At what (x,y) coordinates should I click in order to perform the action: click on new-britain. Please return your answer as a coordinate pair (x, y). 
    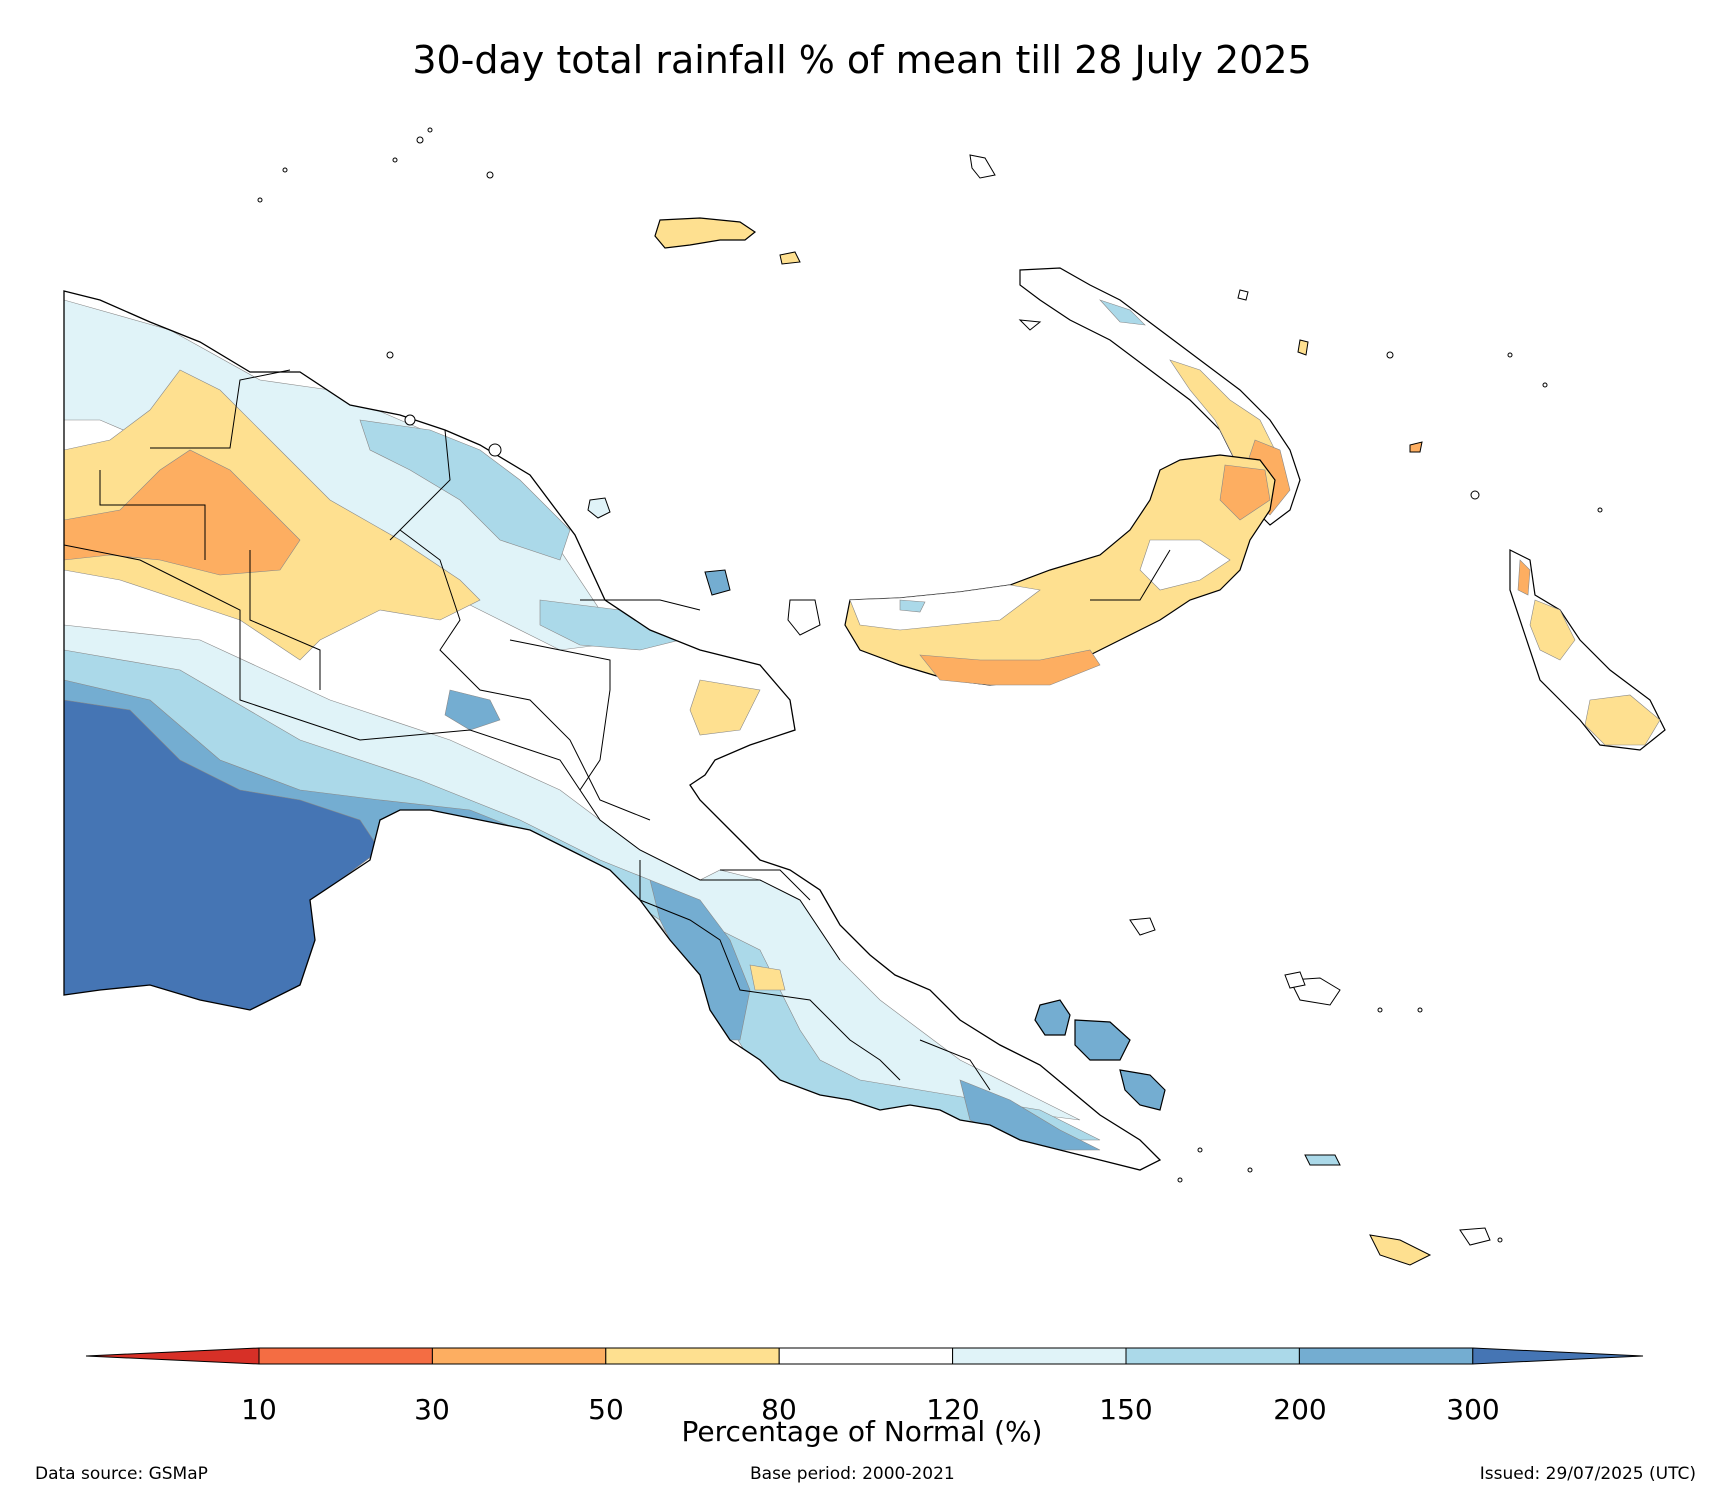
    Looking at the image, I should click on (1060, 570).